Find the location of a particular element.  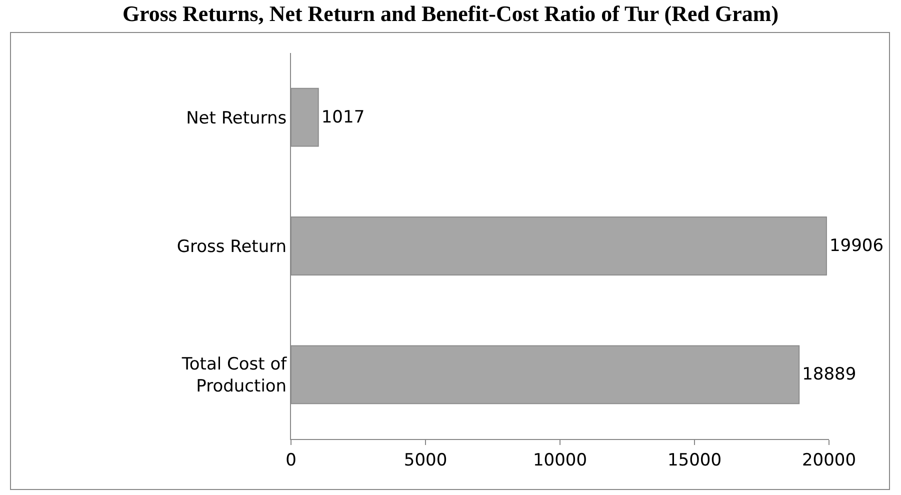

y-tick-label: Total Cost of Production is located at coordinates (234, 375).